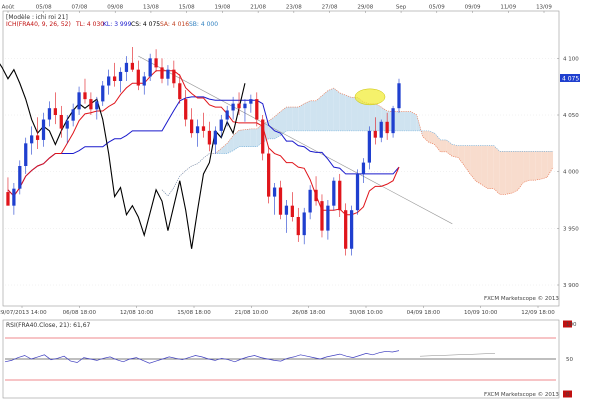  I want to click on y-axis-label: 4 000, so click(571, 173).